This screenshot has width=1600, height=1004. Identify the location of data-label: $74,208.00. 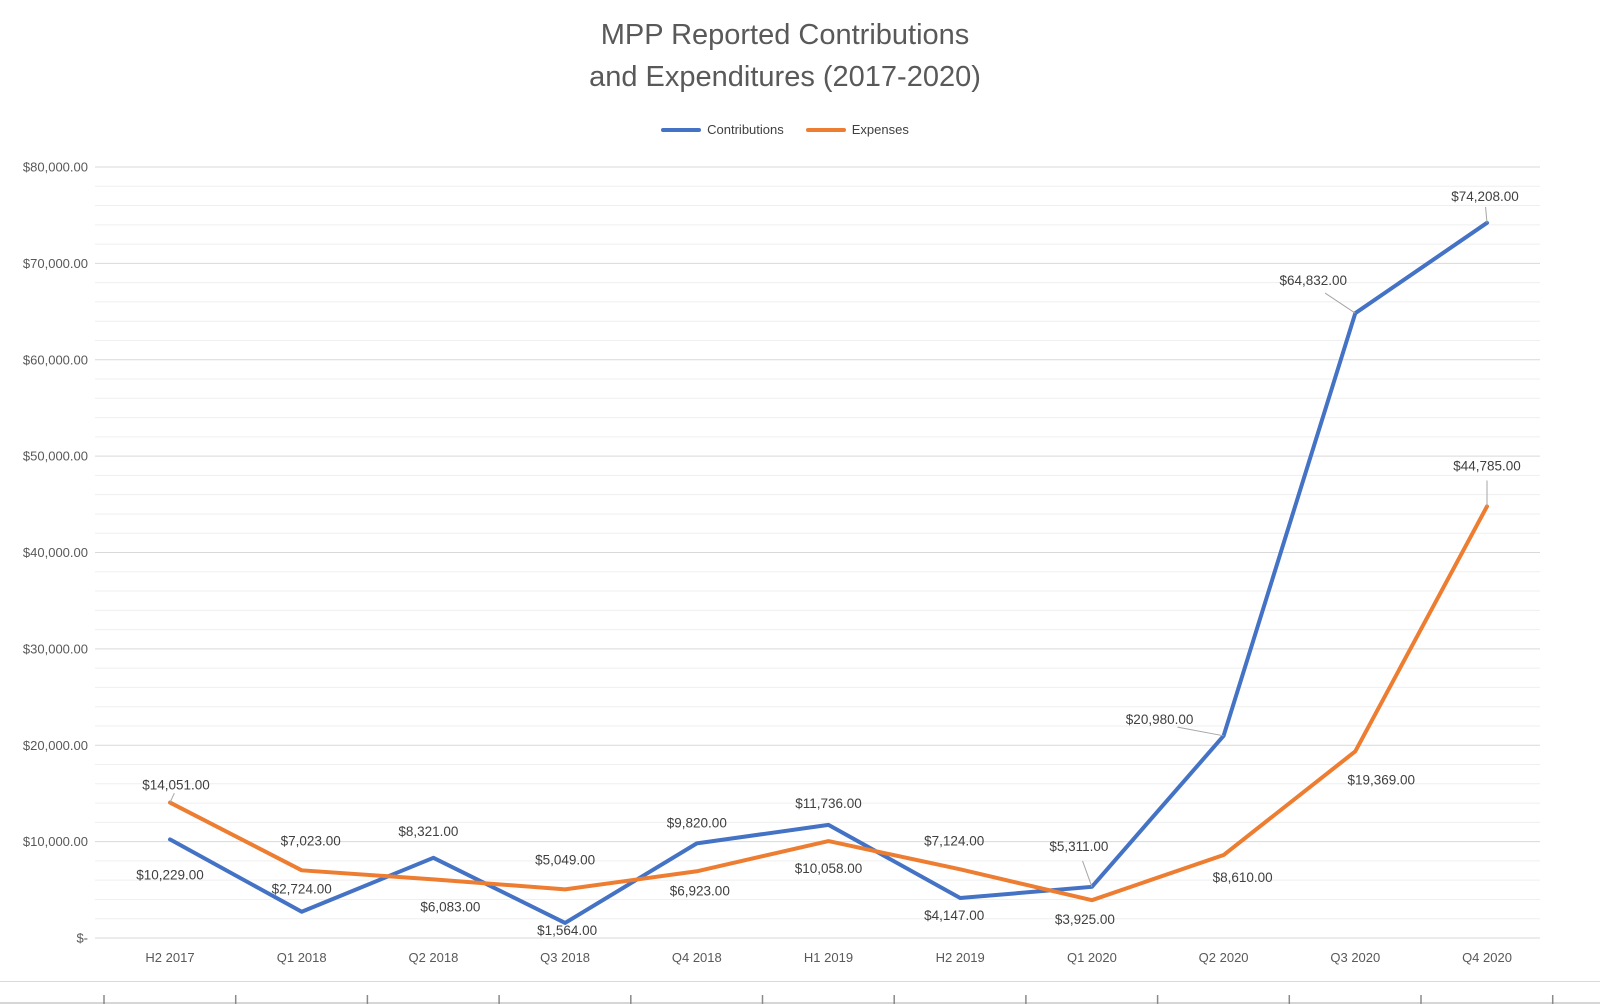
(1485, 196).